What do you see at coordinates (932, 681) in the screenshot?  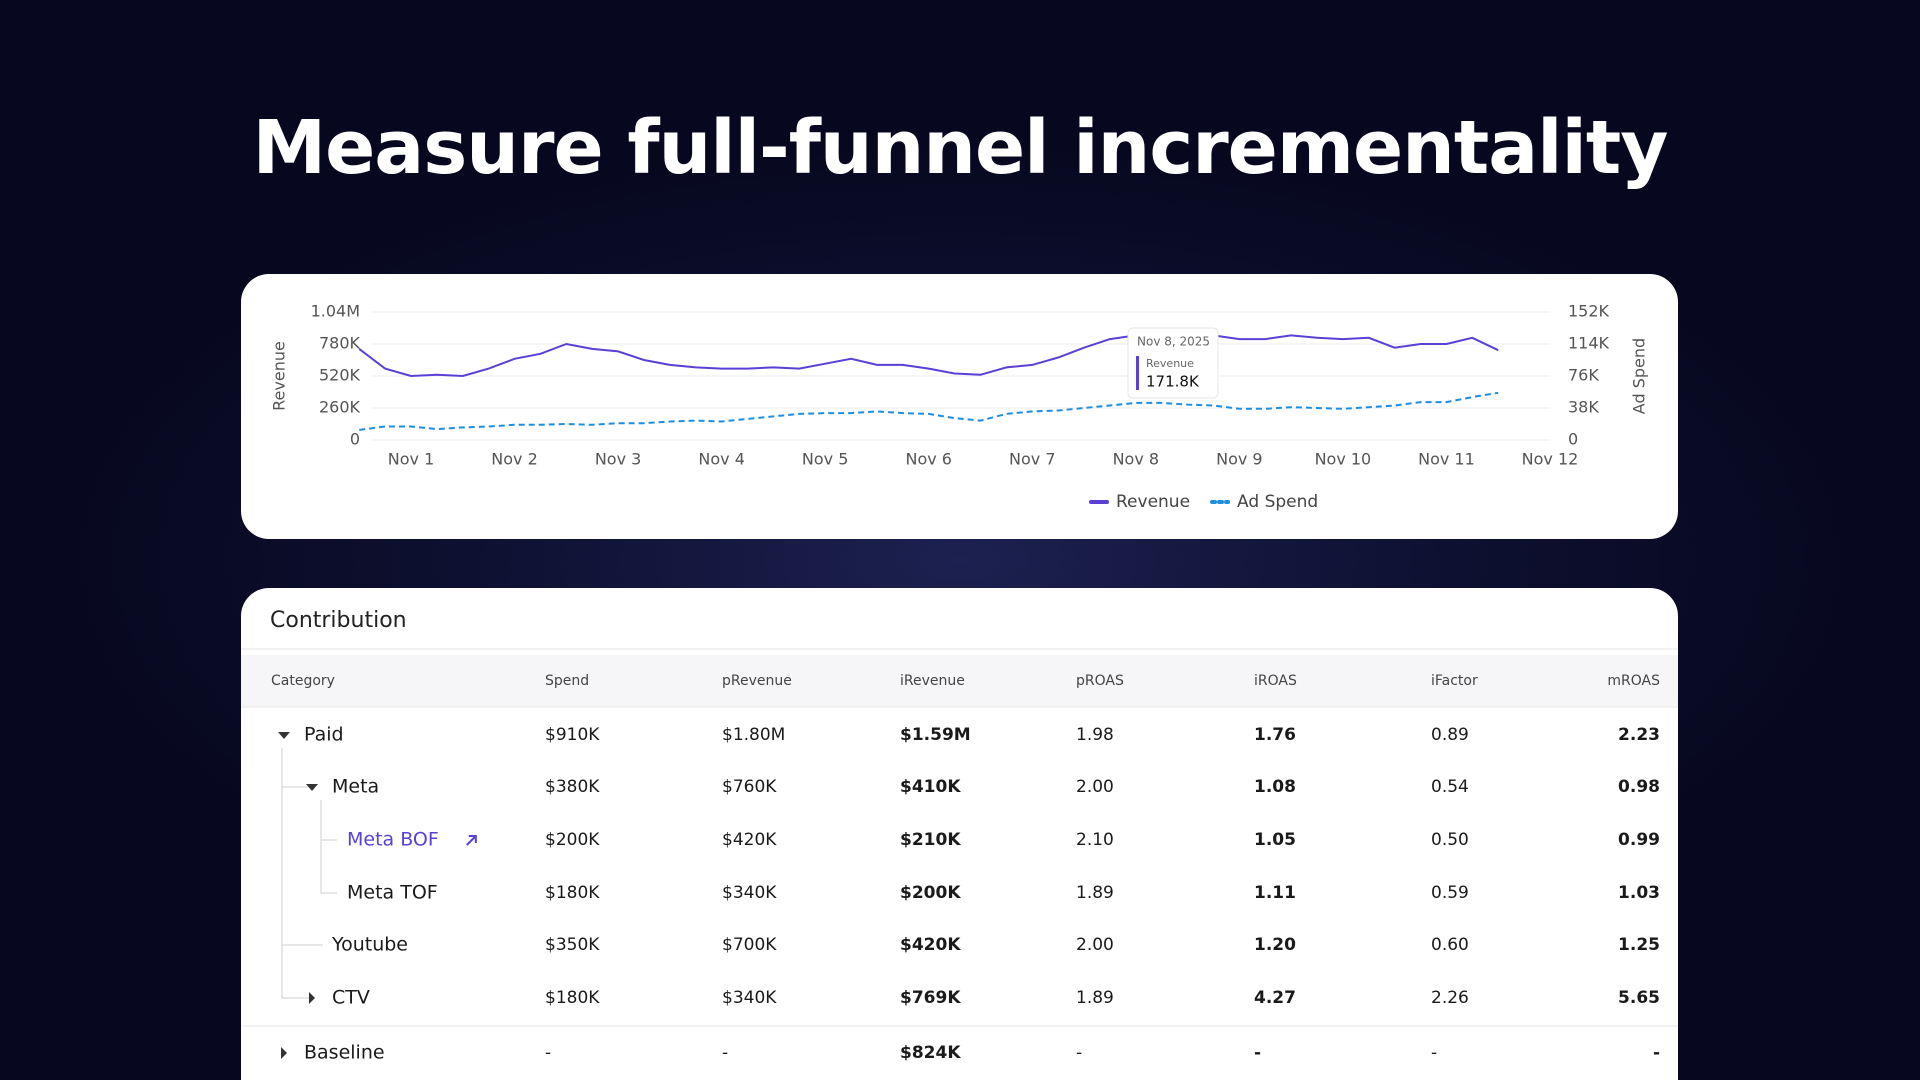 I see `column-header: iRevenue` at bounding box center [932, 681].